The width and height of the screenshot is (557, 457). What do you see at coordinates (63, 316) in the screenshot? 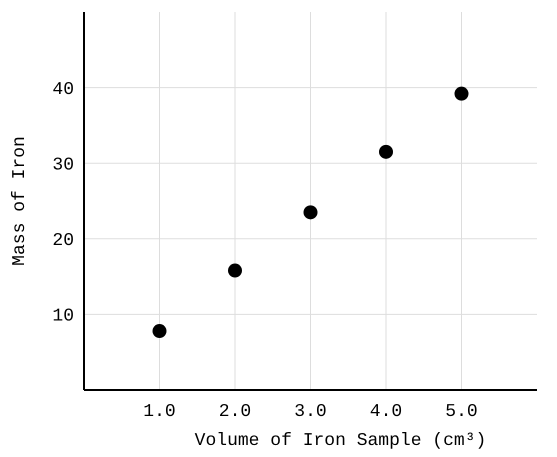
I see `y-tick-label: 10` at bounding box center [63, 316].